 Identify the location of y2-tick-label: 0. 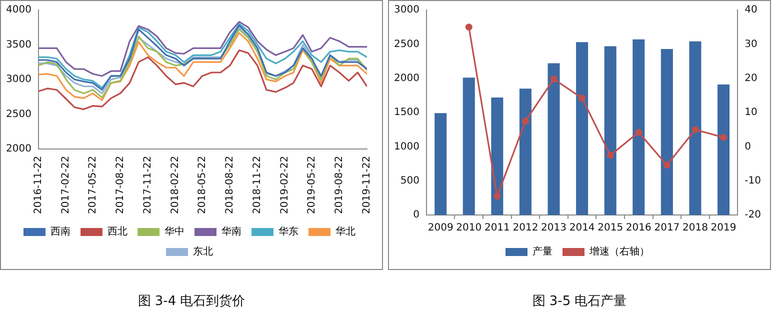
(748, 146).